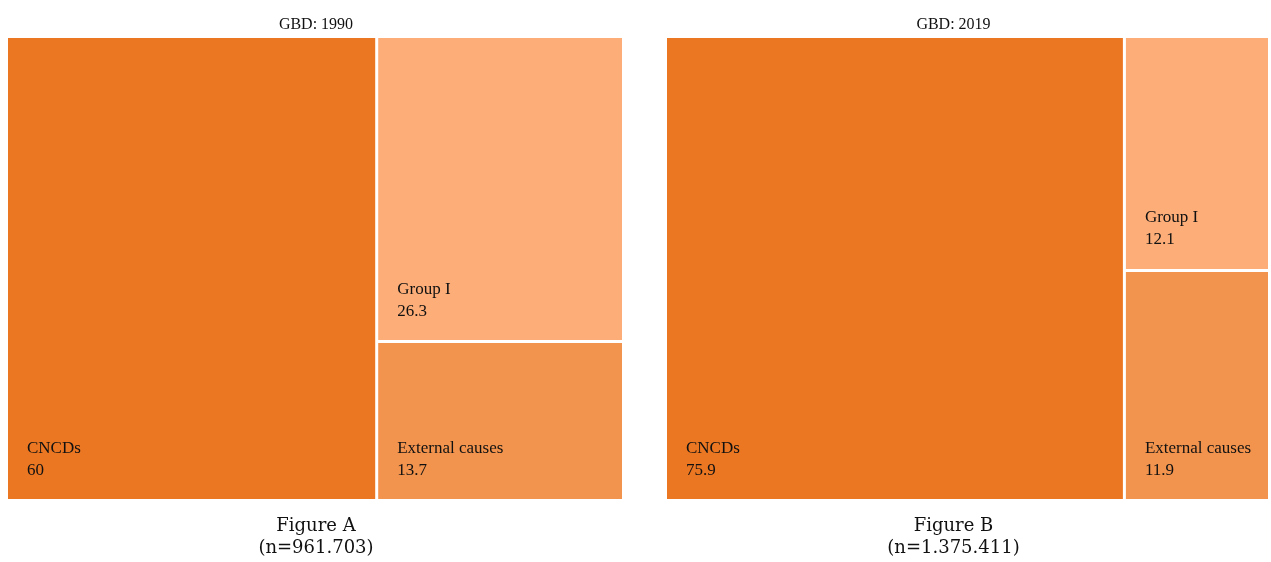 Image resolution: width=1271 pixels, height=562 pixels. What do you see at coordinates (701, 469) in the screenshot?
I see `data-label: 75.9` at bounding box center [701, 469].